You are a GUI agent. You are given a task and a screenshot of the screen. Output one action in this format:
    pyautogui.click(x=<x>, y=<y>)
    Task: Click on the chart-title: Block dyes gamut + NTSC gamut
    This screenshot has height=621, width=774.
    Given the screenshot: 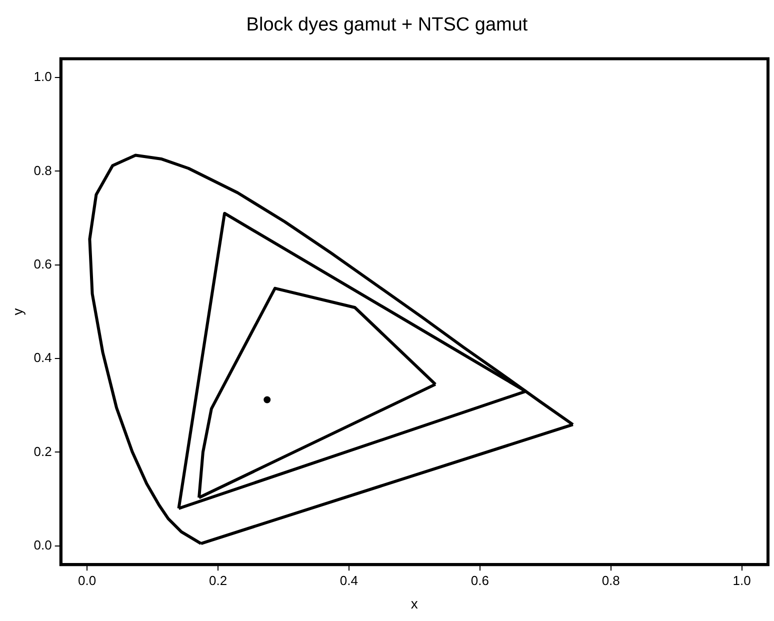 What is the action you would take?
    pyautogui.click(x=387, y=25)
    